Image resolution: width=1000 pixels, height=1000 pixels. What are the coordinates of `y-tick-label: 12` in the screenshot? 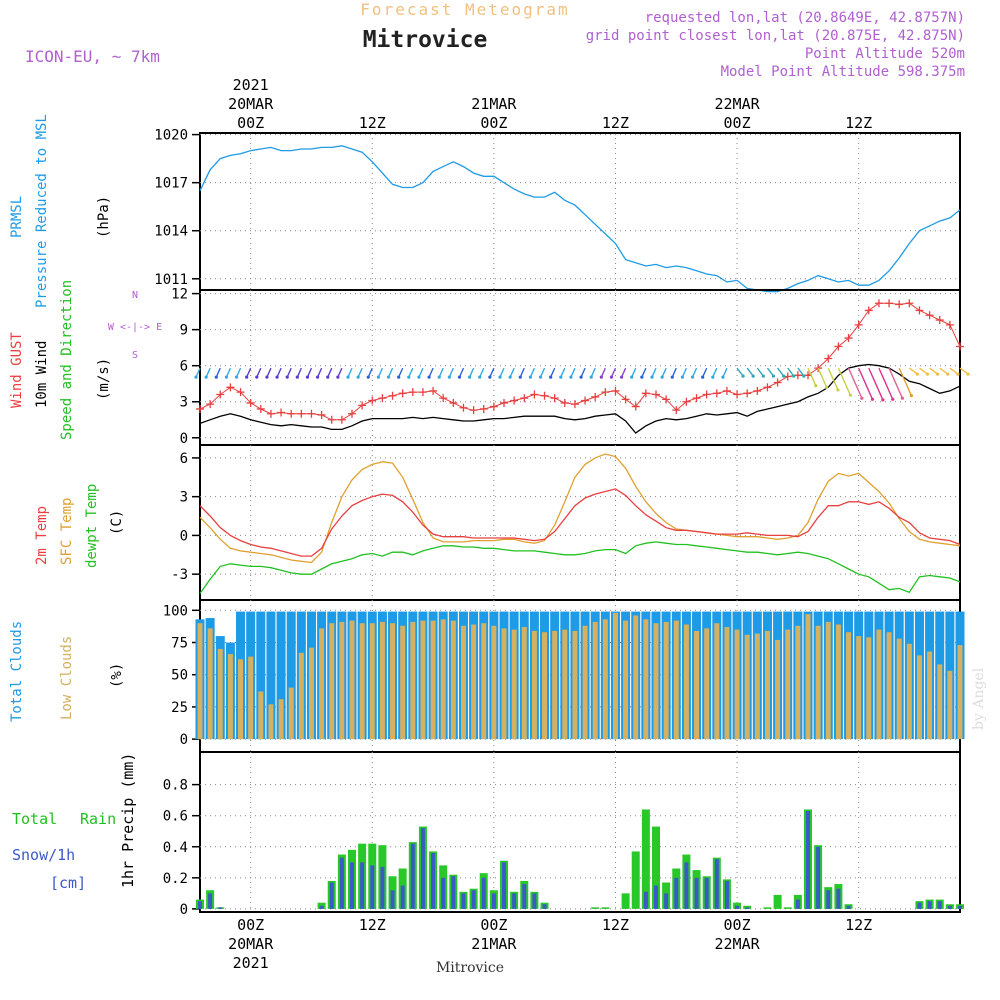 It's located at (179, 295).